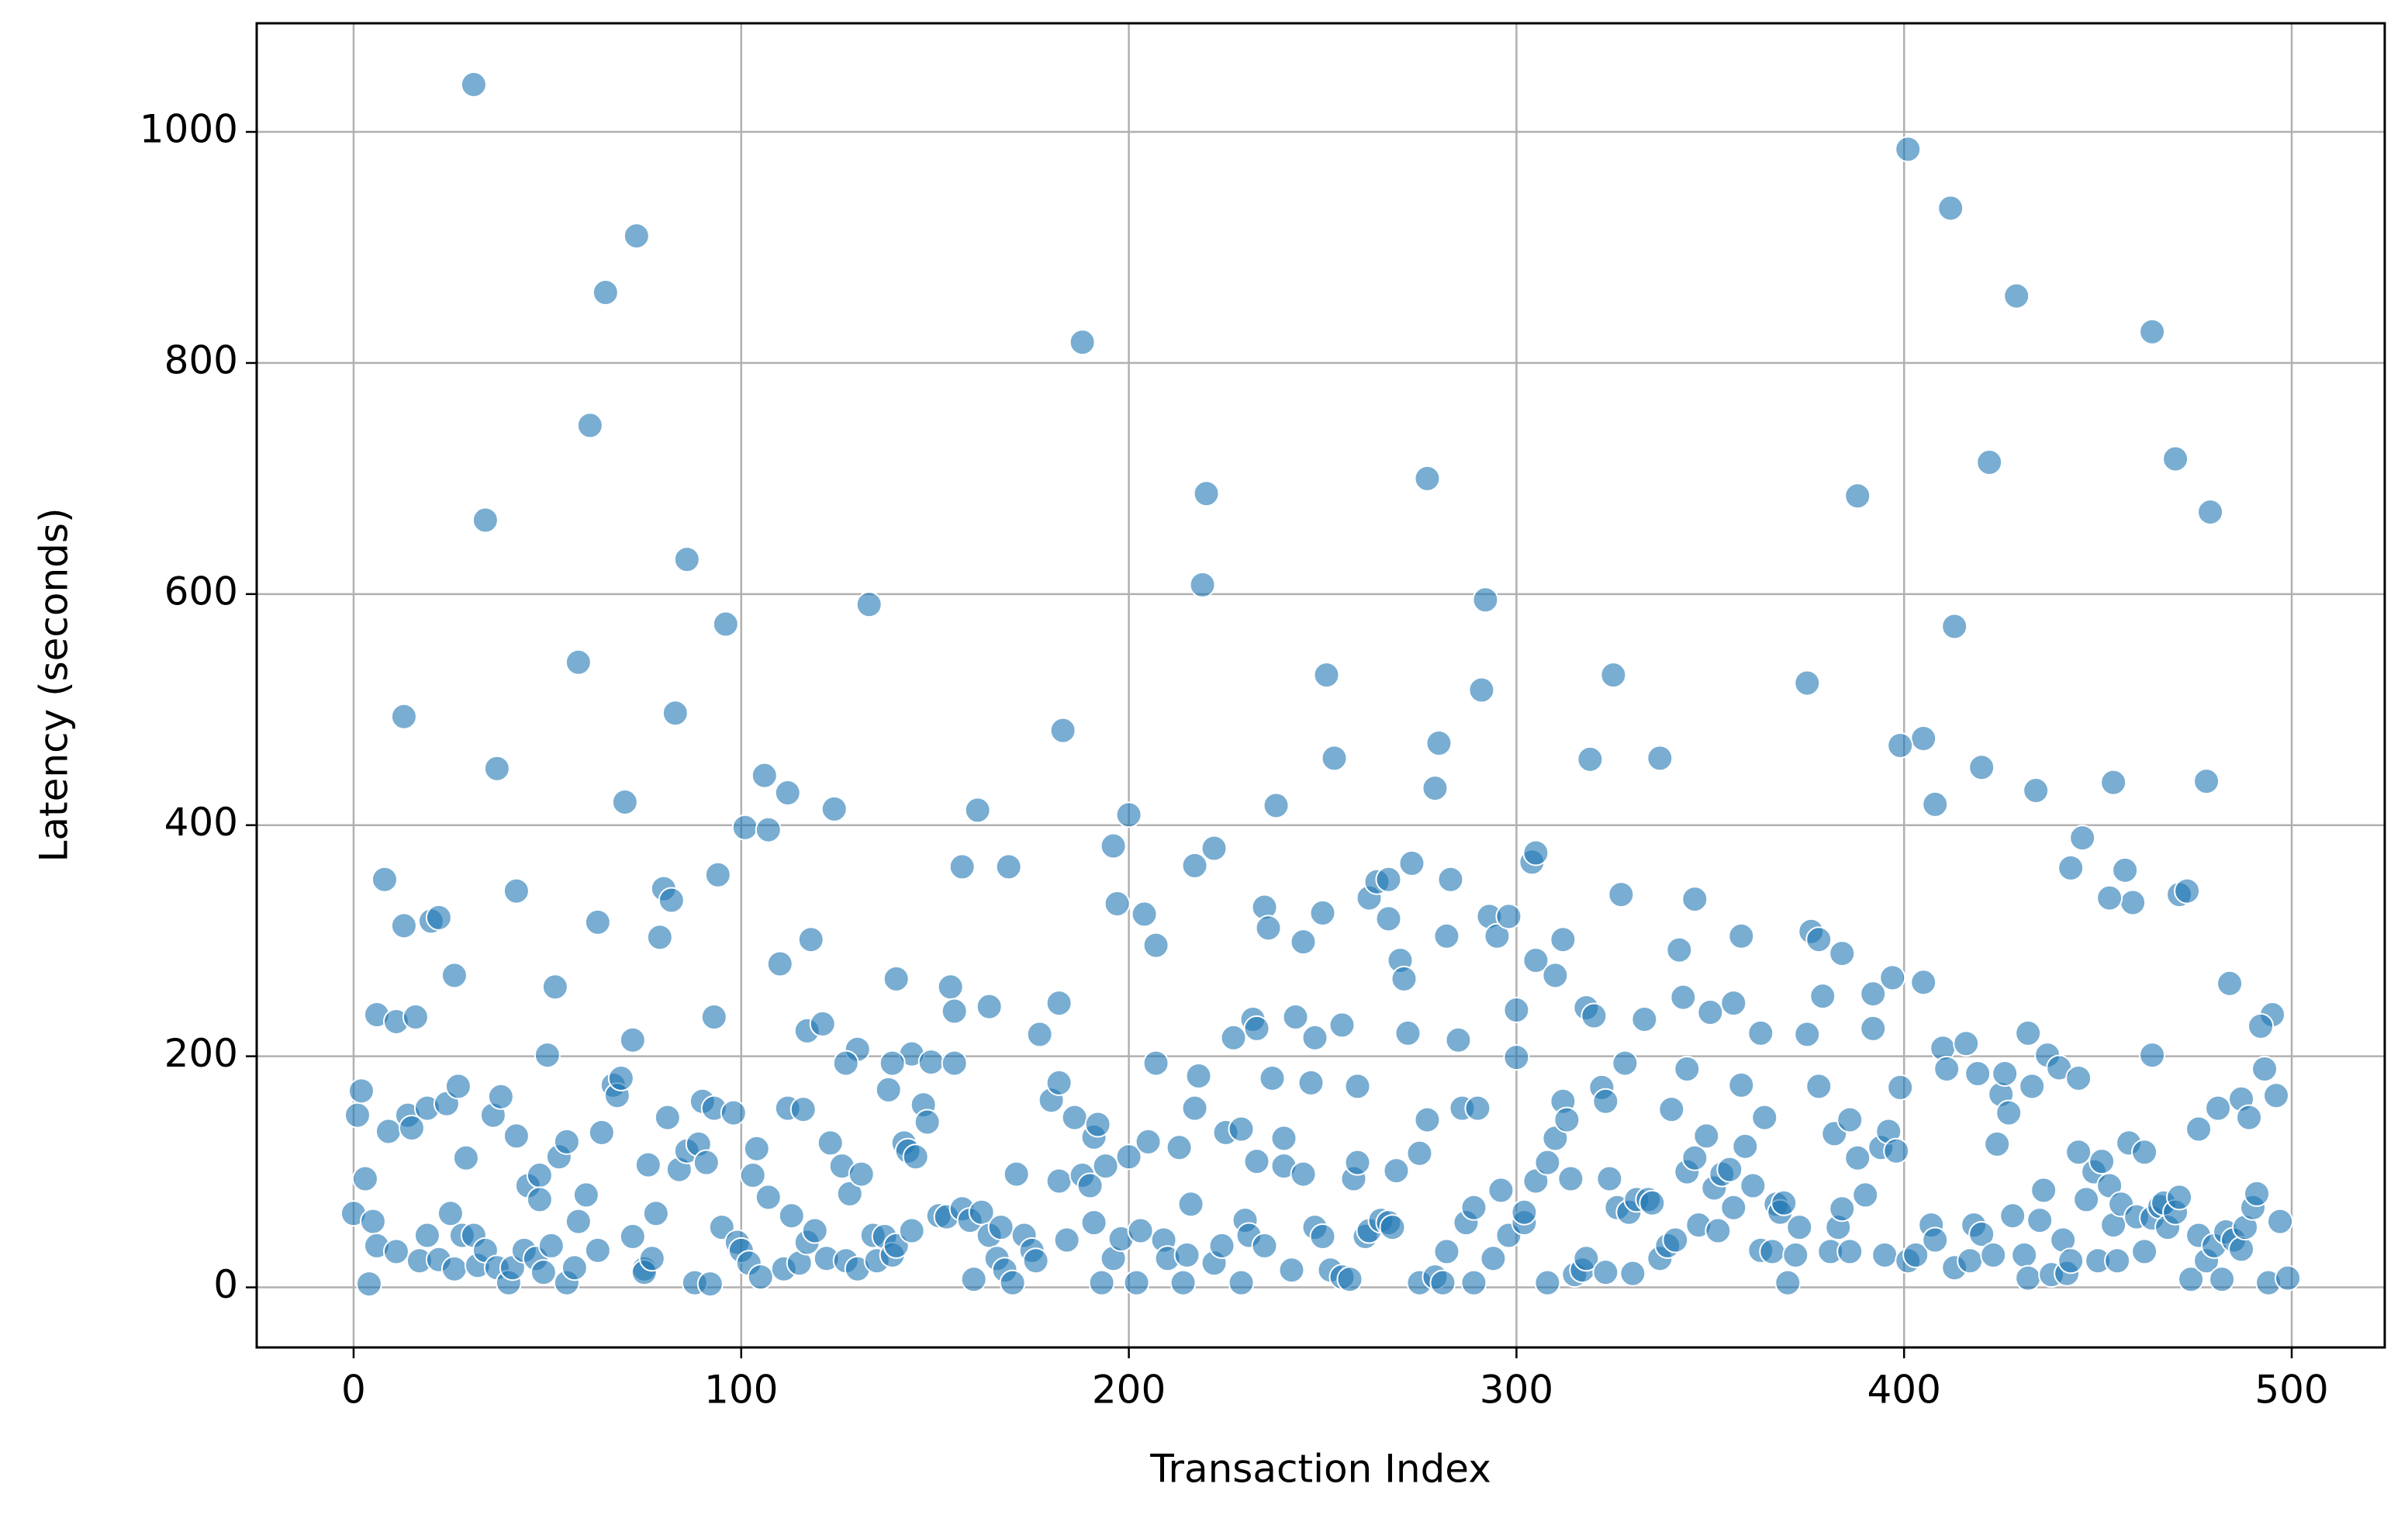 The height and width of the screenshot is (1515, 2408). What do you see at coordinates (201, 822) in the screenshot?
I see `y-tick-label: 400` at bounding box center [201, 822].